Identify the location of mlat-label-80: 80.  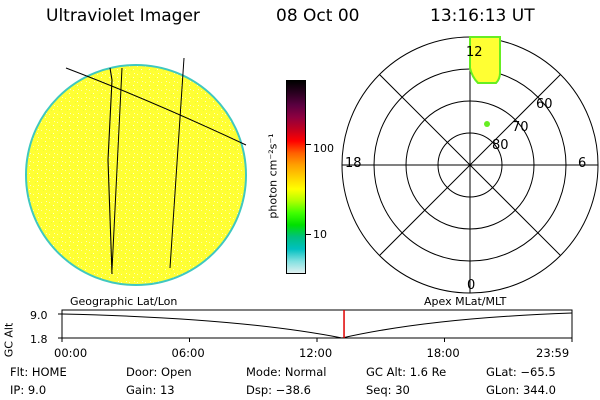
(500, 145).